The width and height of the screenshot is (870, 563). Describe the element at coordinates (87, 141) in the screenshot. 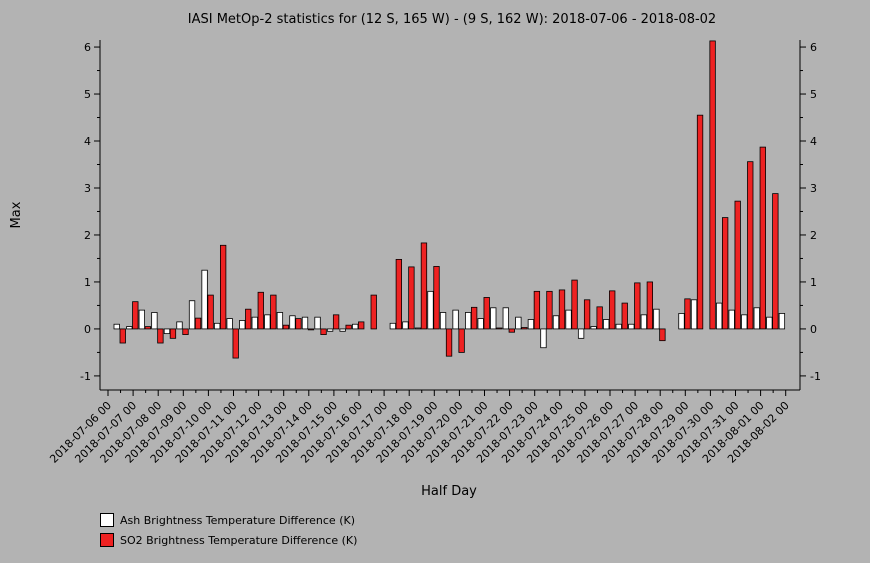

I see `y-tick-label-left: 4` at that location.